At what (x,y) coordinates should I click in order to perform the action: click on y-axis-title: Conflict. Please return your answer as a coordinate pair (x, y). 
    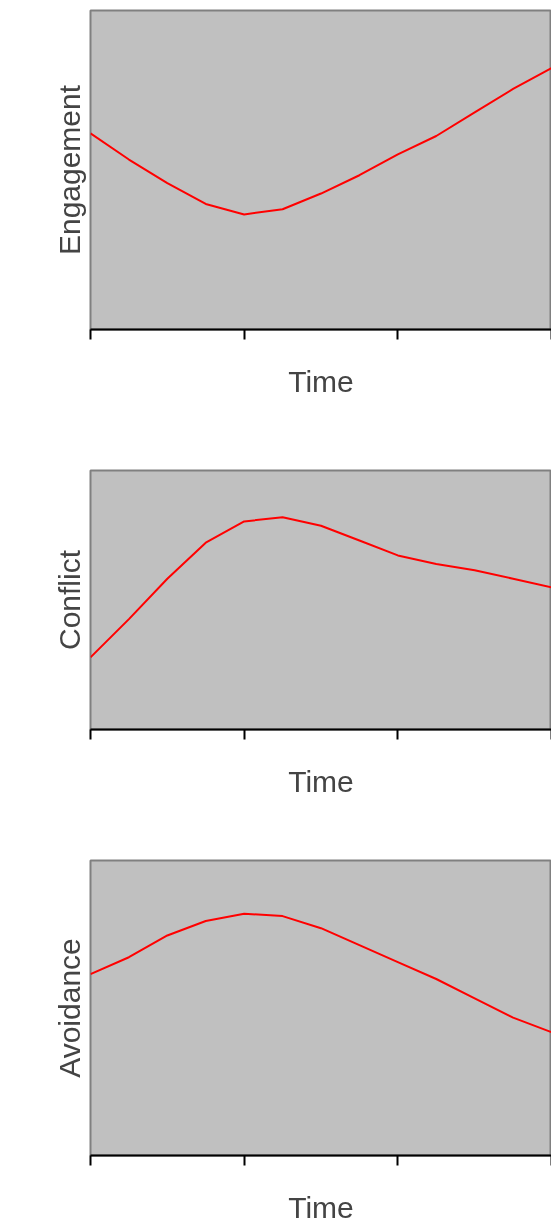
    Looking at the image, I should click on (69, 600).